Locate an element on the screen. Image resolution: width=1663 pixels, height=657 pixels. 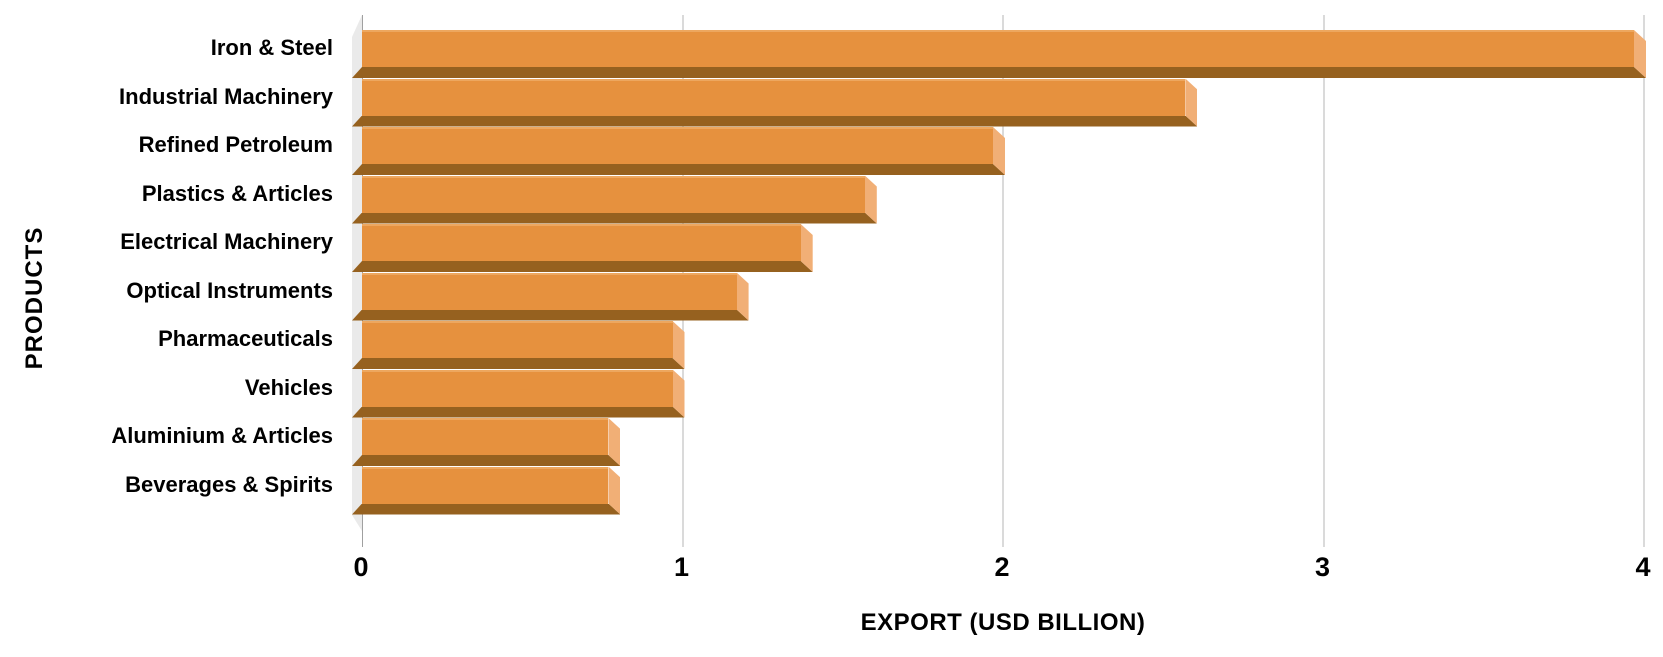
category-label: Aluminium & Articles is located at coordinates (222, 435).